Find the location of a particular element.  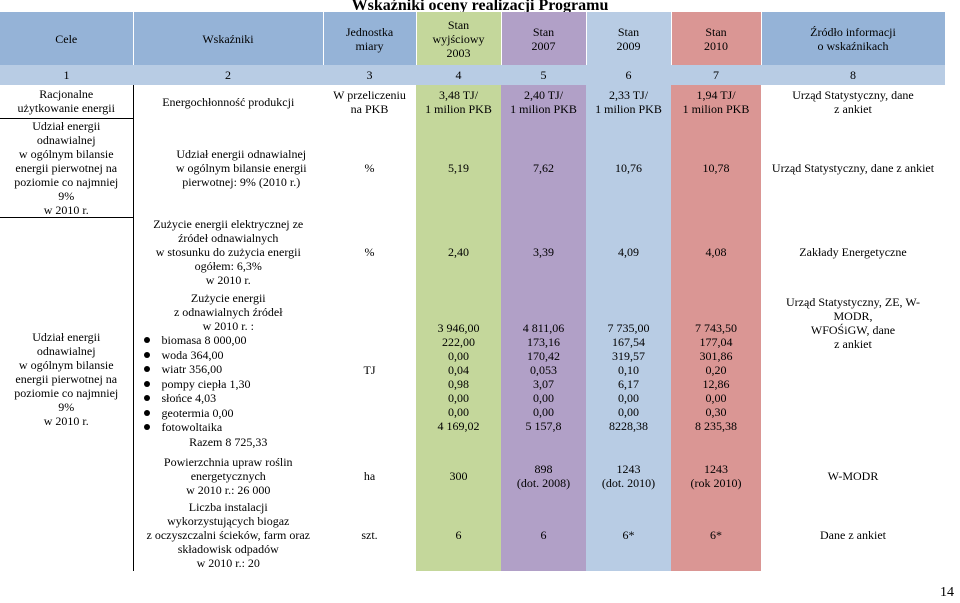

column-number: 7 is located at coordinates (716, 75).